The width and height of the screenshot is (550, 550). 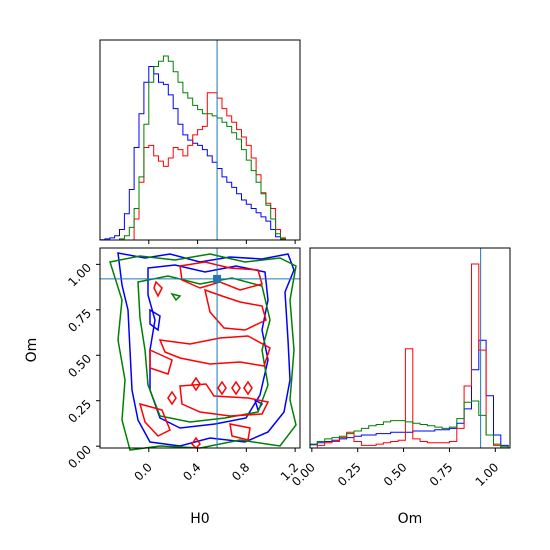 I want to click on joint-frame, so click(x=200, y=348).